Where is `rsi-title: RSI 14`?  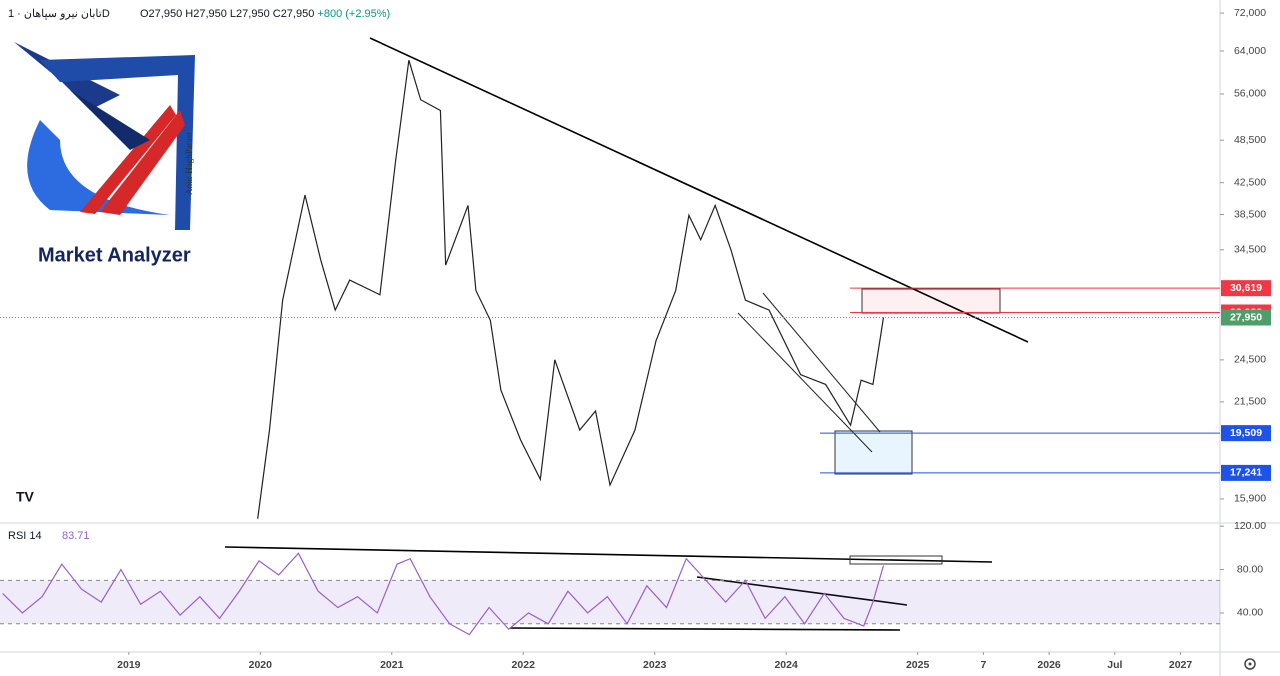
rsi-title: RSI 14 is located at coordinates (25, 536).